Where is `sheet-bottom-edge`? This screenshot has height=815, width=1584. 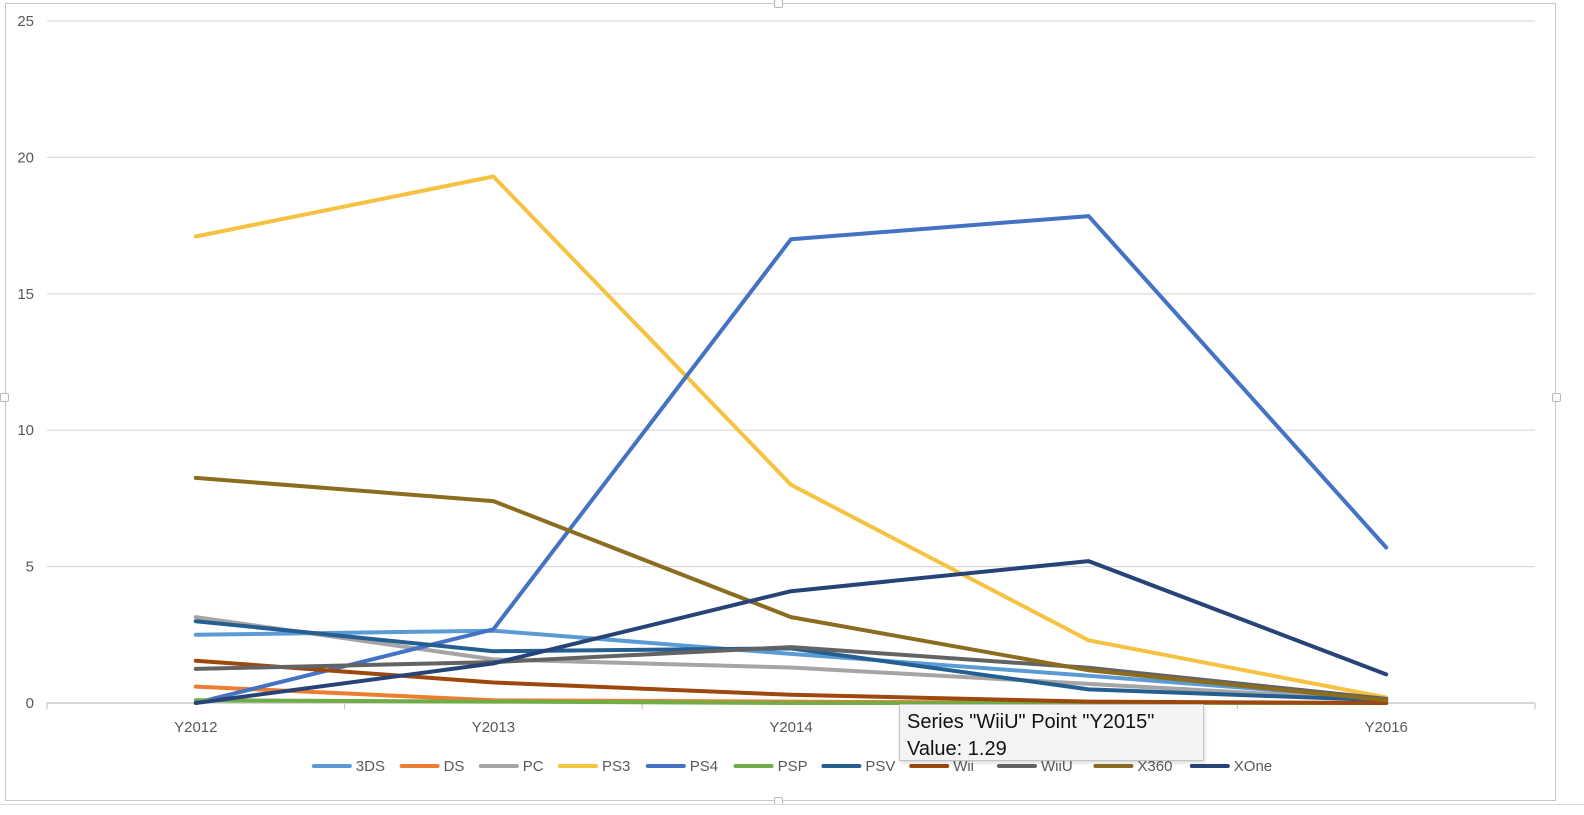
sheet-bottom-edge is located at coordinates (792, 809).